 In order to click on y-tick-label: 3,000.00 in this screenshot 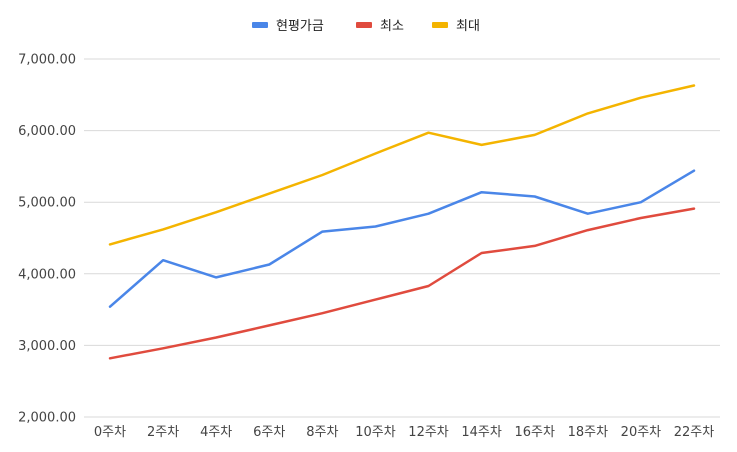, I will do `click(47, 346)`.